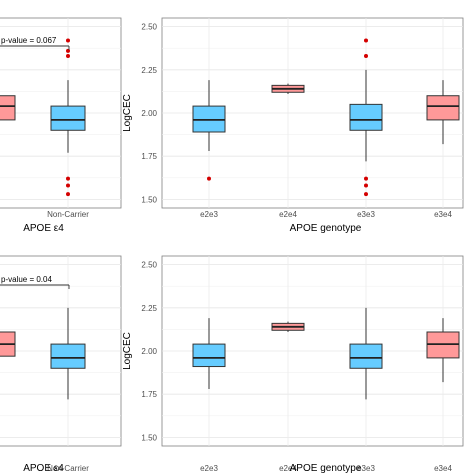  What do you see at coordinates (29, 40) in the screenshot?
I see `p-value-annotation: p-value = 0.067` at bounding box center [29, 40].